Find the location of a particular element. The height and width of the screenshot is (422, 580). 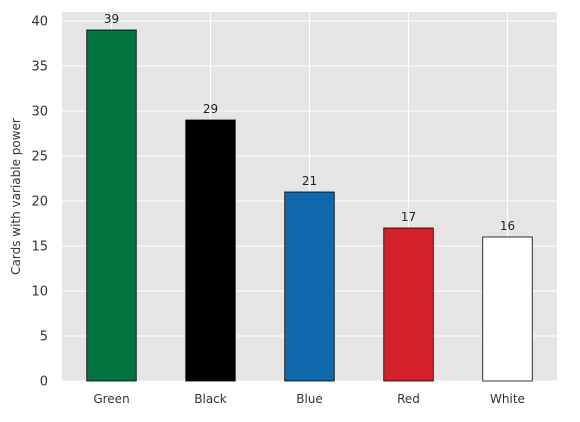

y-tick-label: 0 is located at coordinates (44, 382).